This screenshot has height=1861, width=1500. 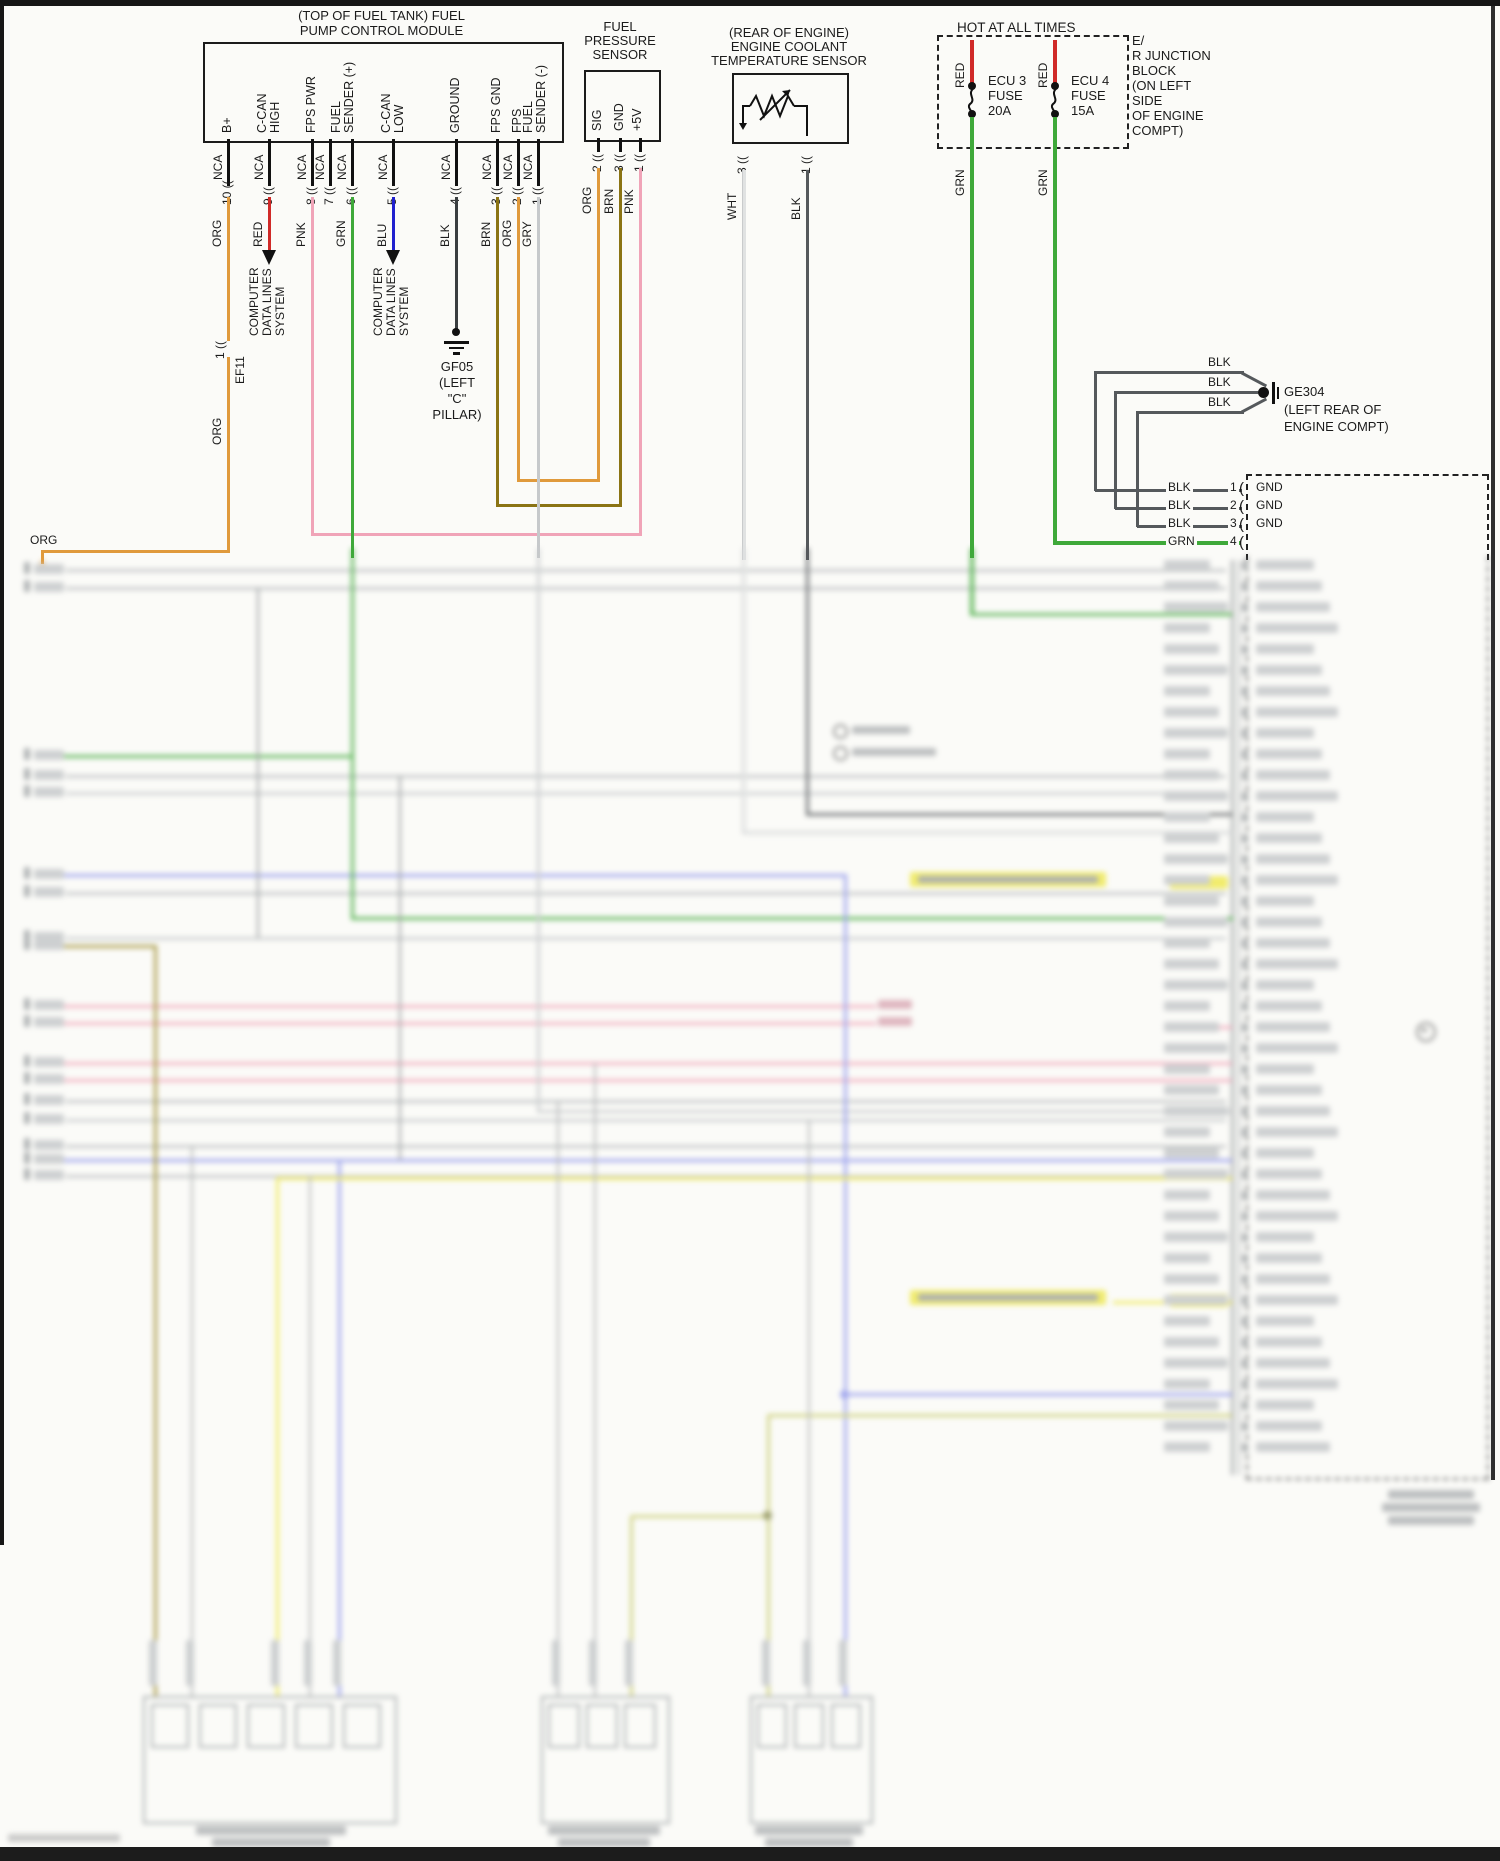 I want to click on fuse-terminal, so click(x=1054, y=114).